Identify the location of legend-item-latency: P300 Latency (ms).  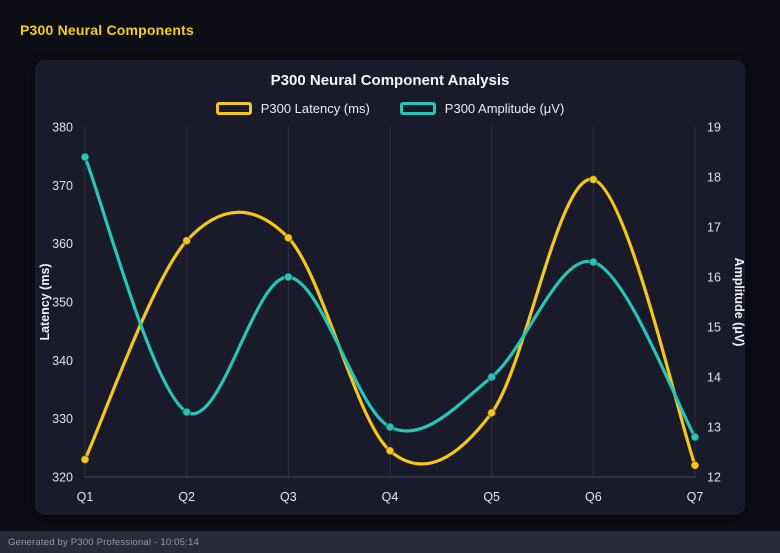
(292, 108).